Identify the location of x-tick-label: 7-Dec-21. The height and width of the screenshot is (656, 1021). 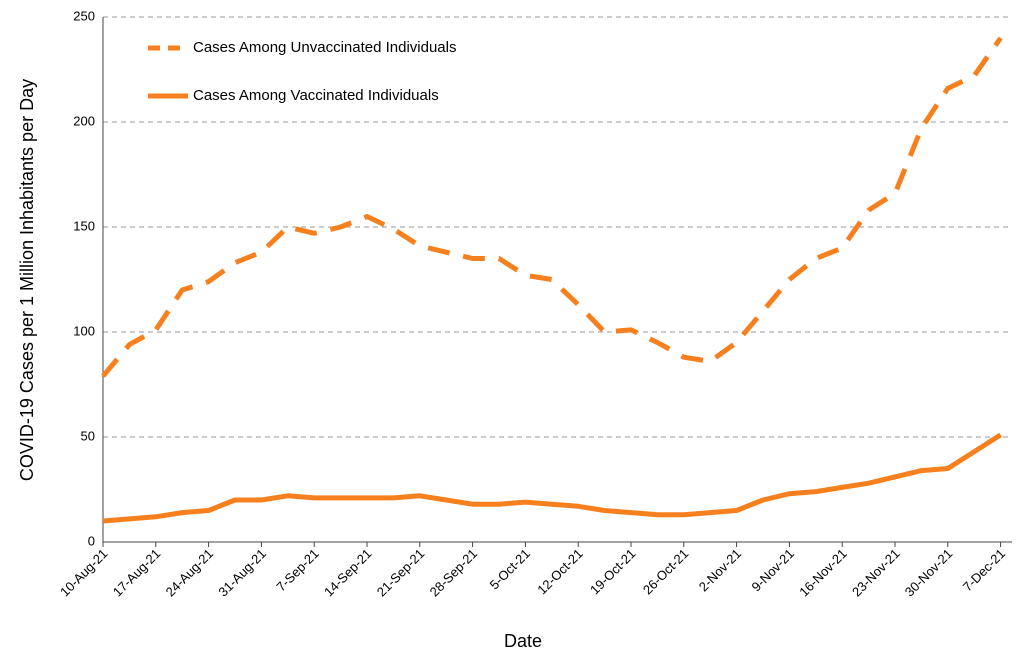
(984, 570).